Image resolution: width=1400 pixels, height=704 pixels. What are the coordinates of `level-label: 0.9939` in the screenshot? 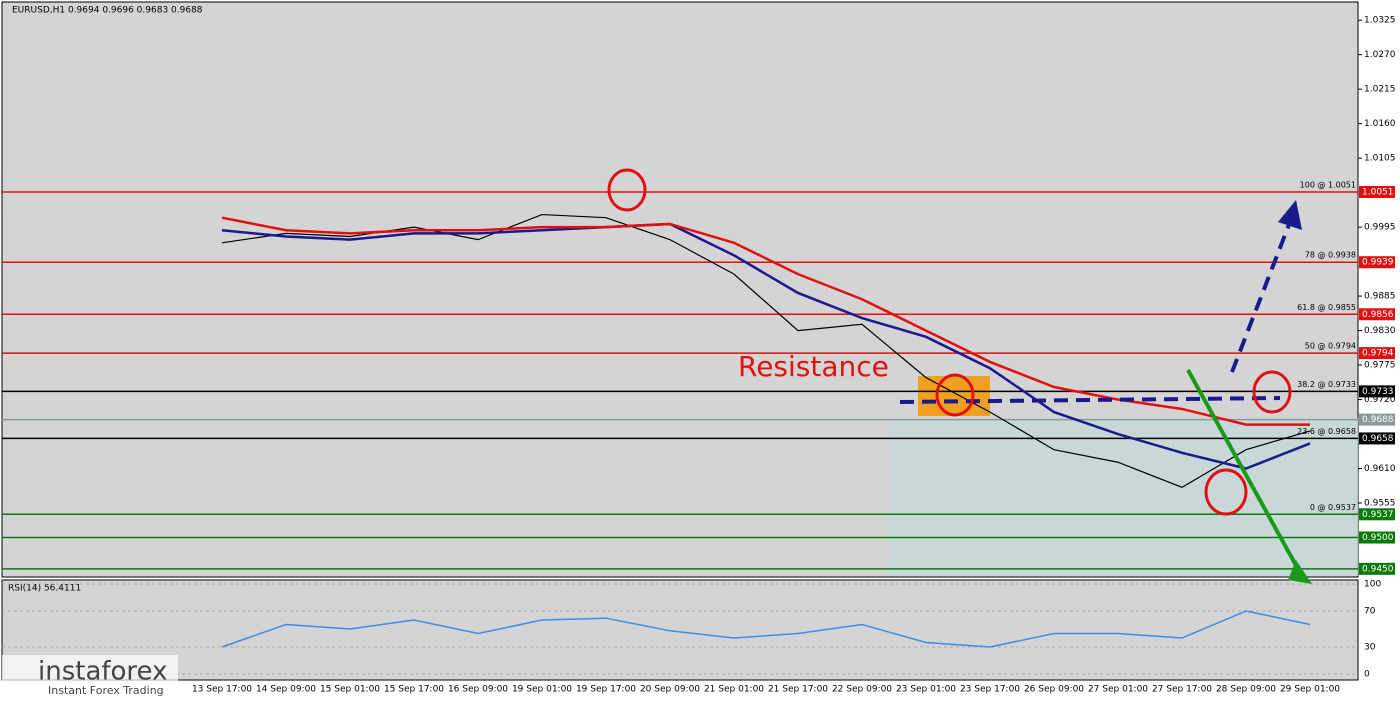 It's located at (1378, 263).